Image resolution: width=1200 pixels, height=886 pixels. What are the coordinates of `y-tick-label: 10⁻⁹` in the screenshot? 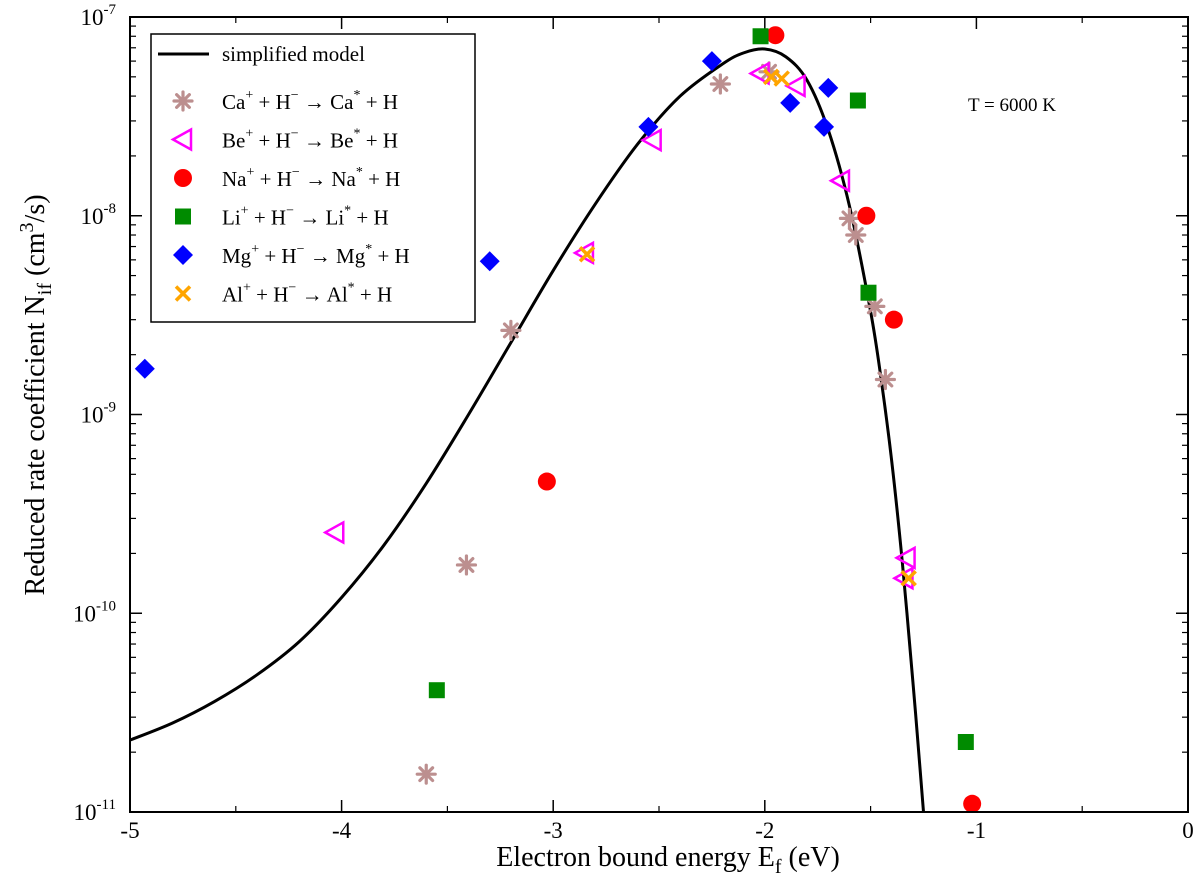 It's located at (99, 414).